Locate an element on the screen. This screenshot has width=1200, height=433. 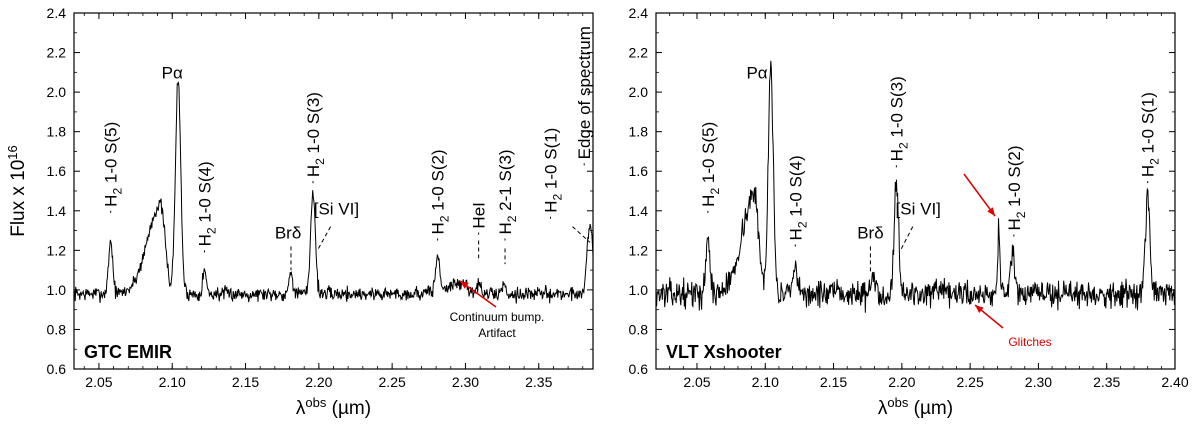
line-label-hei: HeI is located at coordinates (479, 215).